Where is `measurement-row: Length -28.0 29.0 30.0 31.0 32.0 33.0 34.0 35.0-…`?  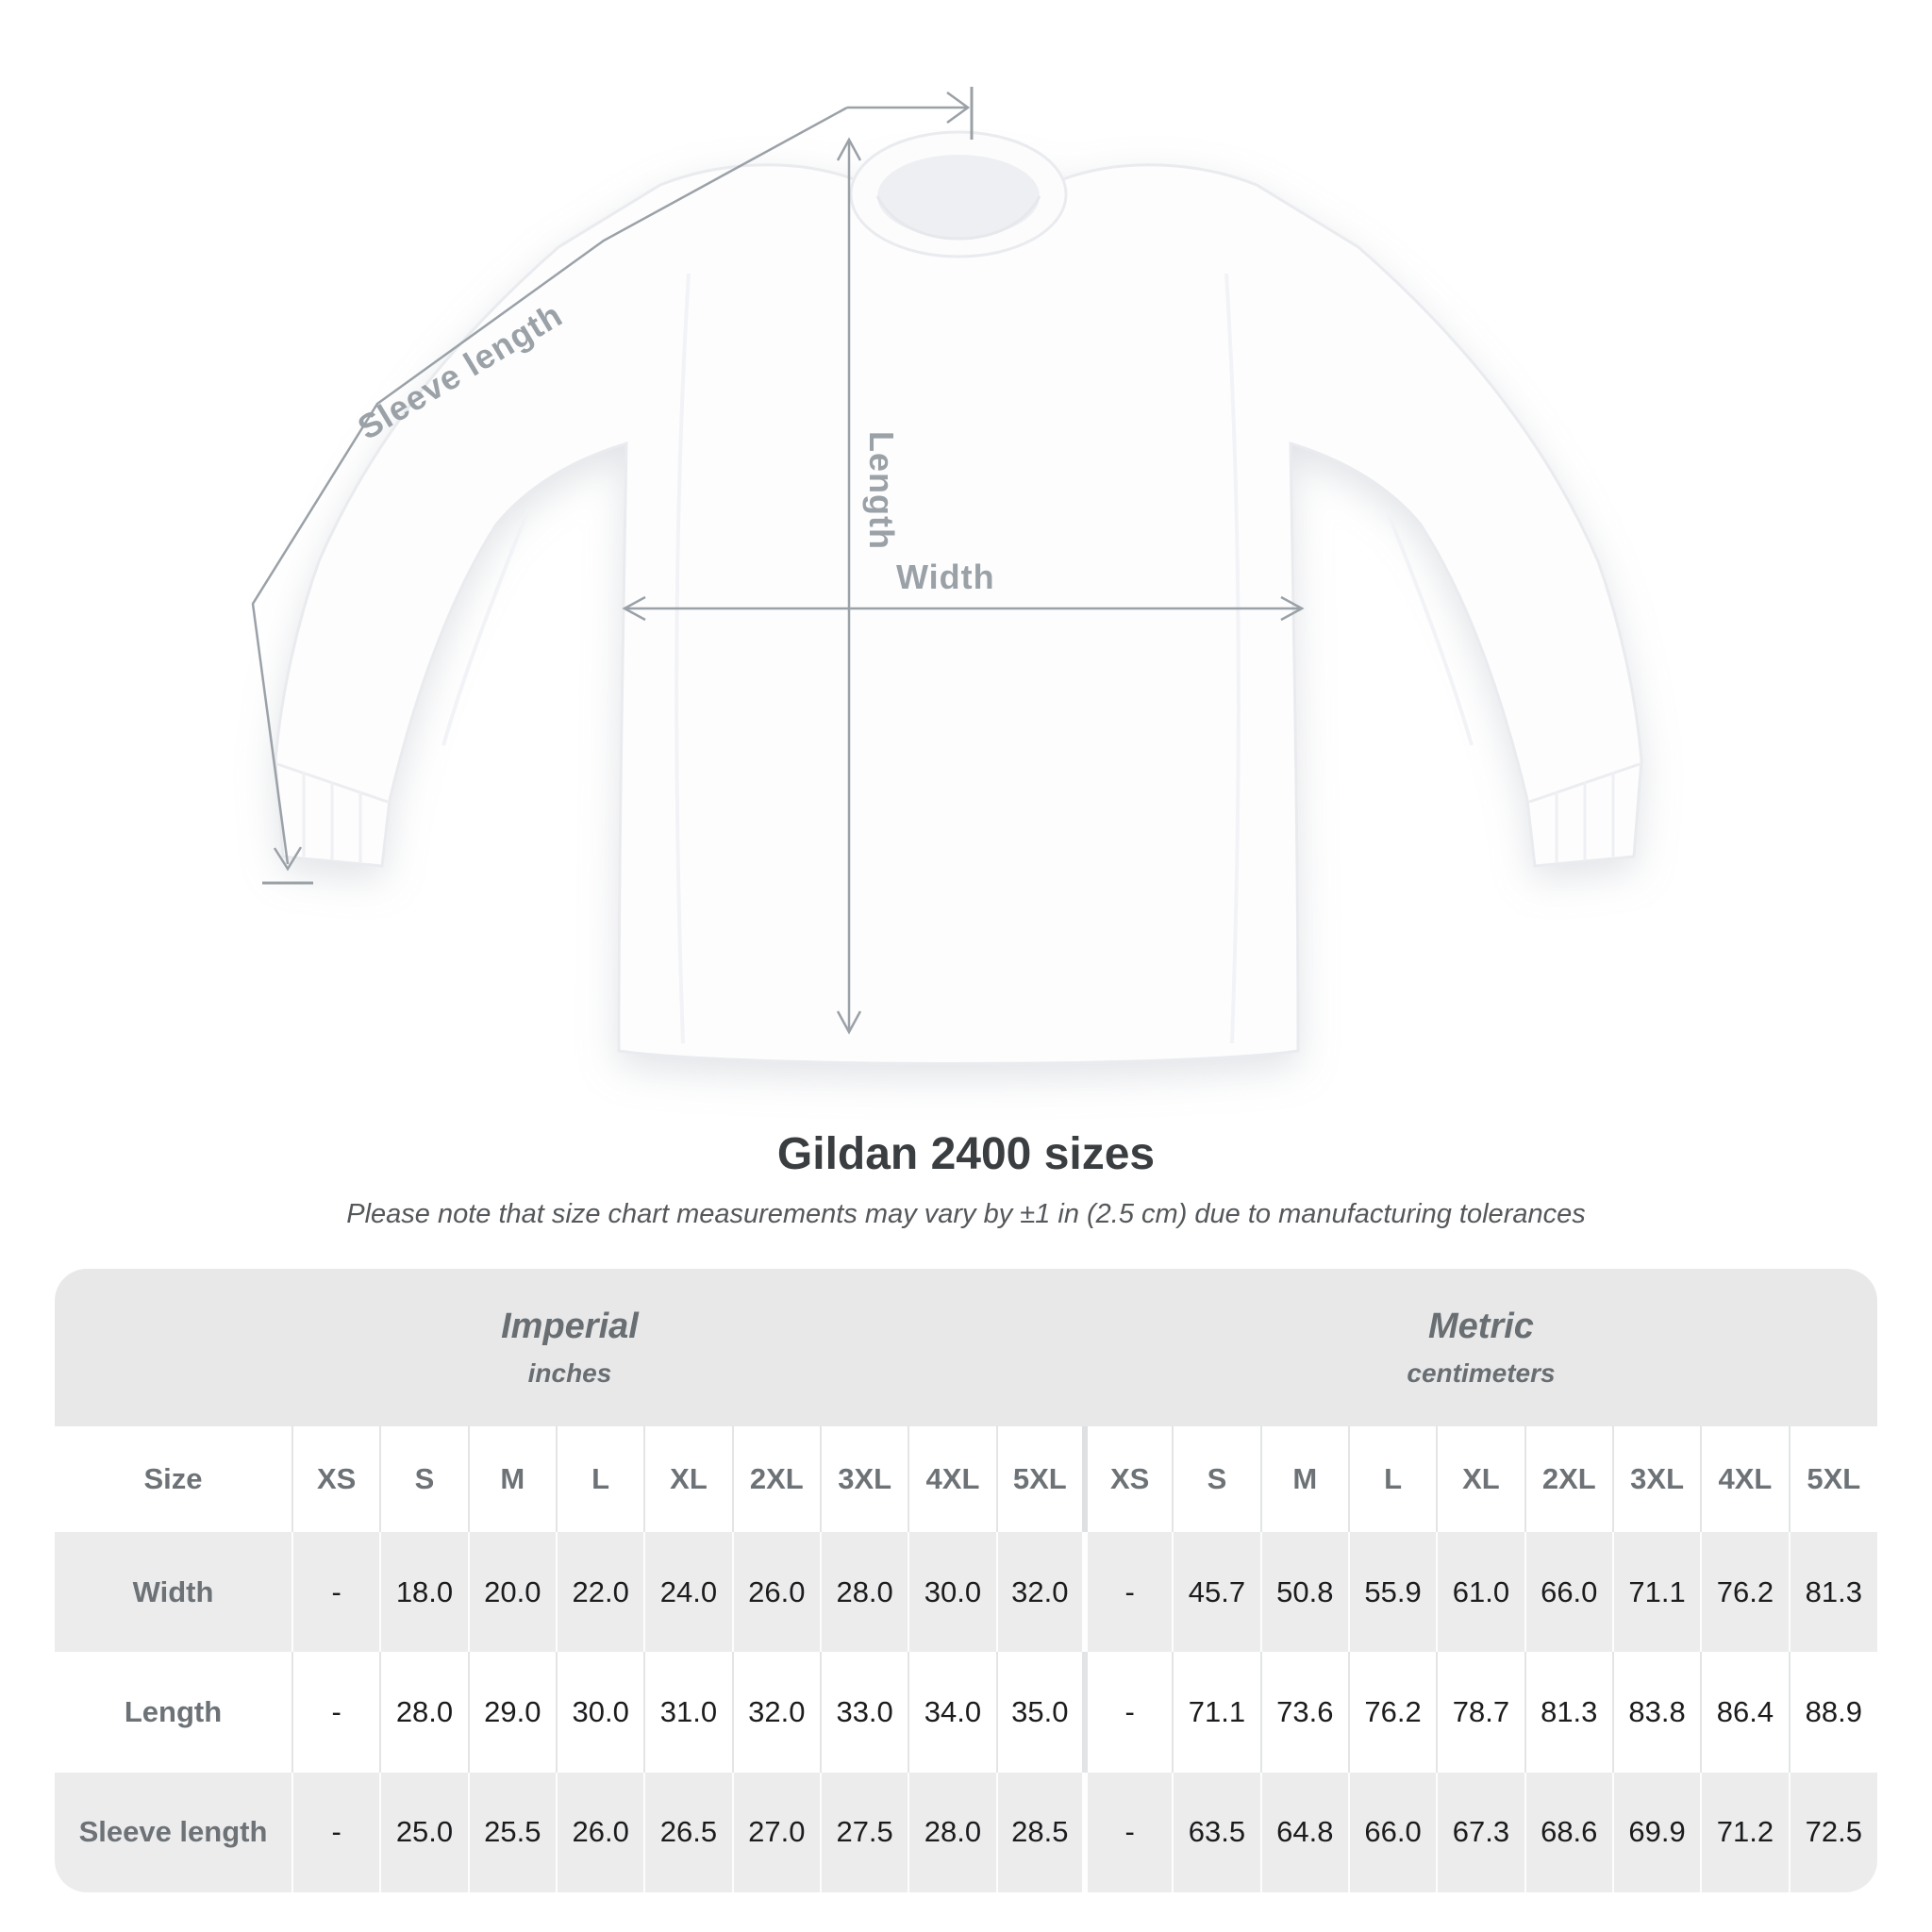 measurement-row: Length -28.0 29.0 30.0 31.0 32.0 33.0 34.0 35.0-… is located at coordinates (966, 1713).